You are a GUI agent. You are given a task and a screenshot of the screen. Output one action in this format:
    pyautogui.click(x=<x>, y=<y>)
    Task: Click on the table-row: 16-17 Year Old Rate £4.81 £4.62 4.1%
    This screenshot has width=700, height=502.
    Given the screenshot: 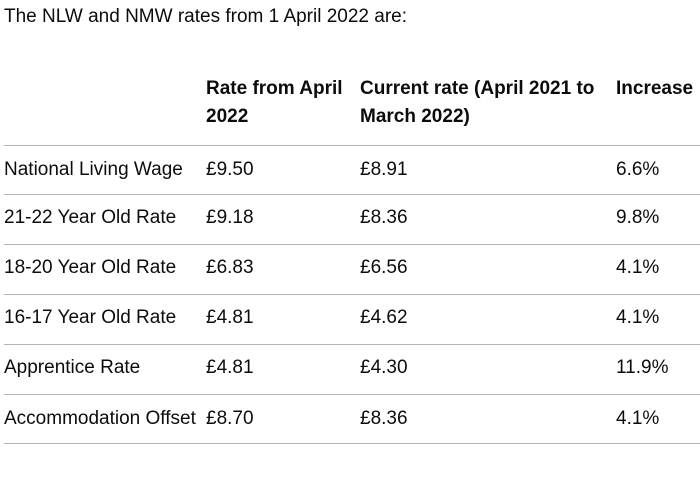 What is the action you would take?
    pyautogui.click(x=352, y=319)
    